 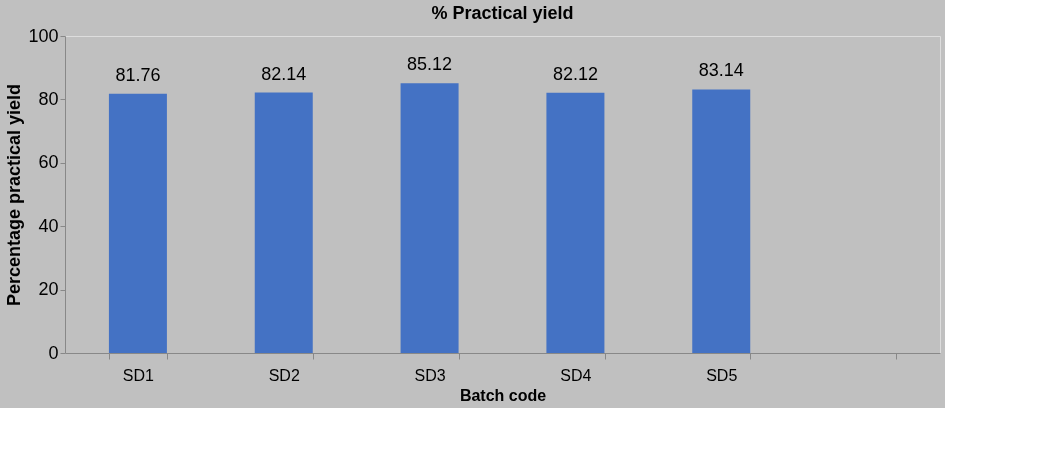 I want to click on y-axis-title: Percentage practical yield, so click(x=14, y=195).